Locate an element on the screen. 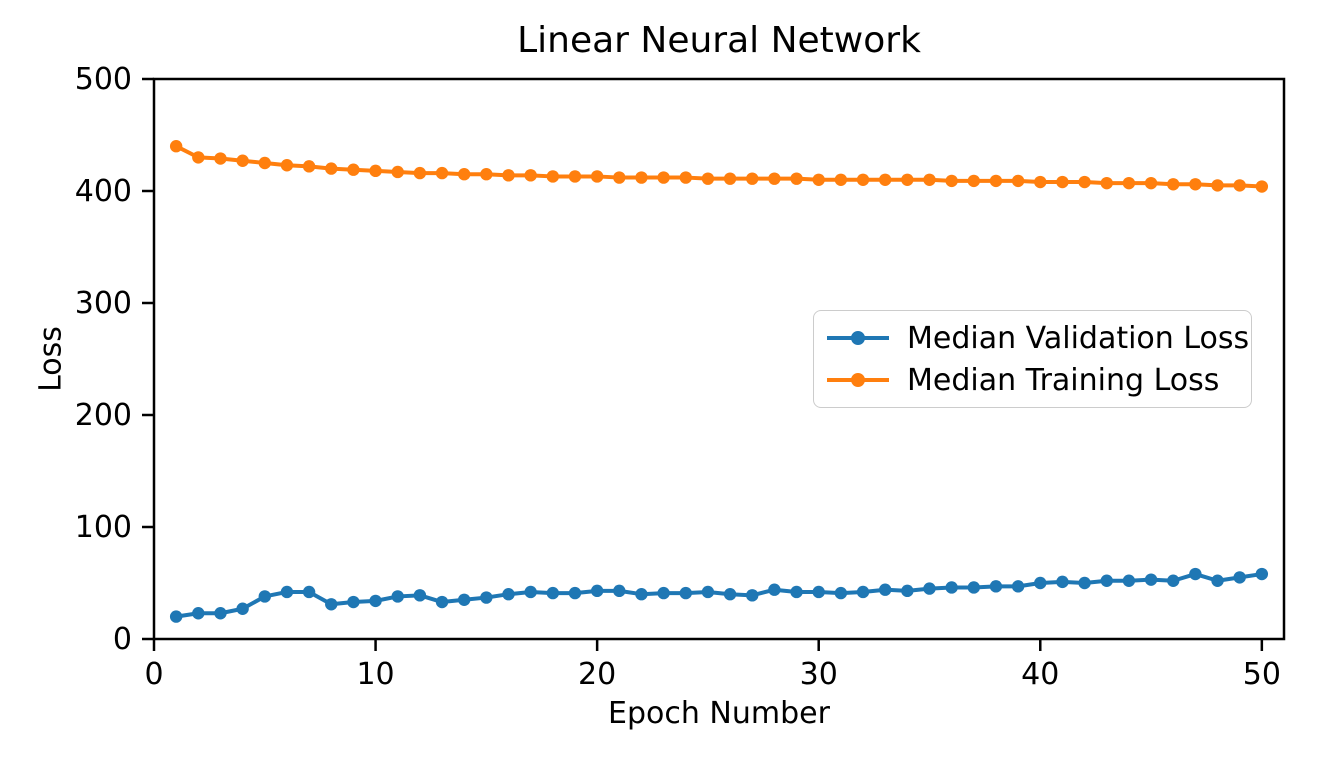 Image resolution: width=1318 pixels, height=769 pixels. y-tick-label: 400 is located at coordinates (103, 191).